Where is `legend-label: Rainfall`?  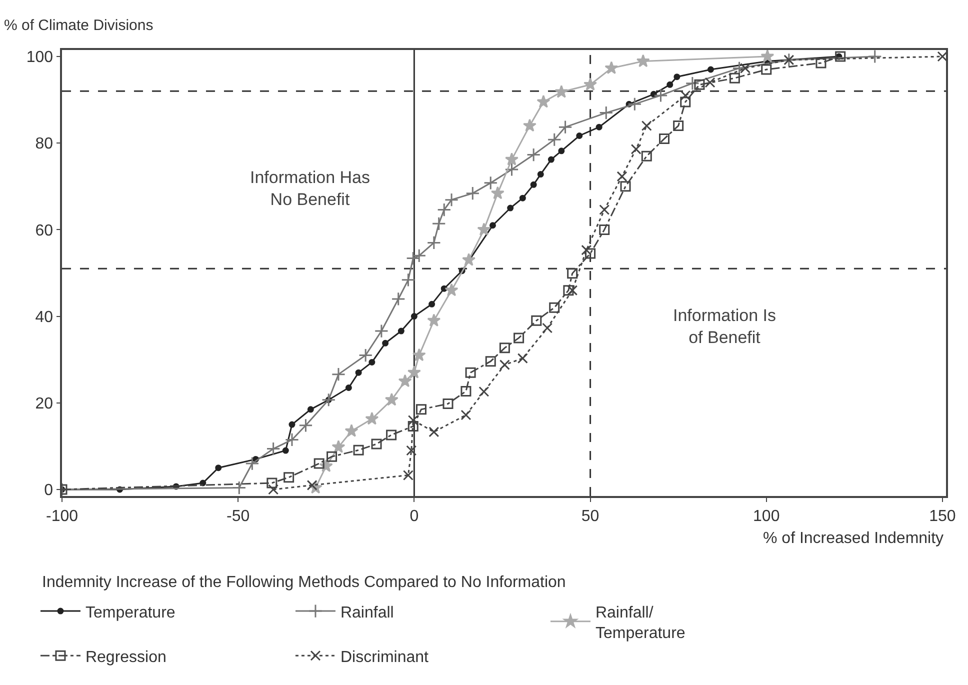 legend-label: Rainfall is located at coordinates (367, 613).